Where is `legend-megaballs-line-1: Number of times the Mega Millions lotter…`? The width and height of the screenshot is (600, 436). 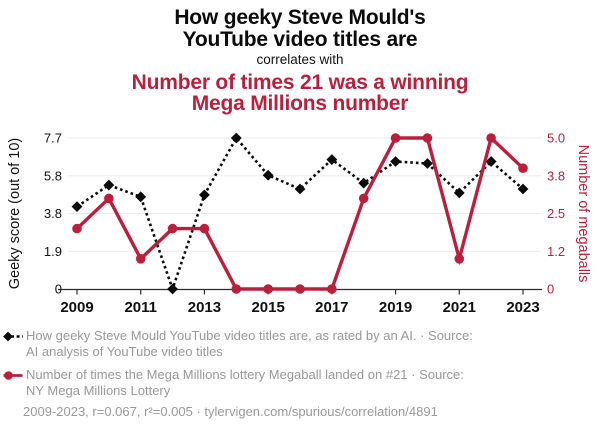
legend-megaballs-line-1: Number of times the Mega Millions lotter… is located at coordinates (245, 374).